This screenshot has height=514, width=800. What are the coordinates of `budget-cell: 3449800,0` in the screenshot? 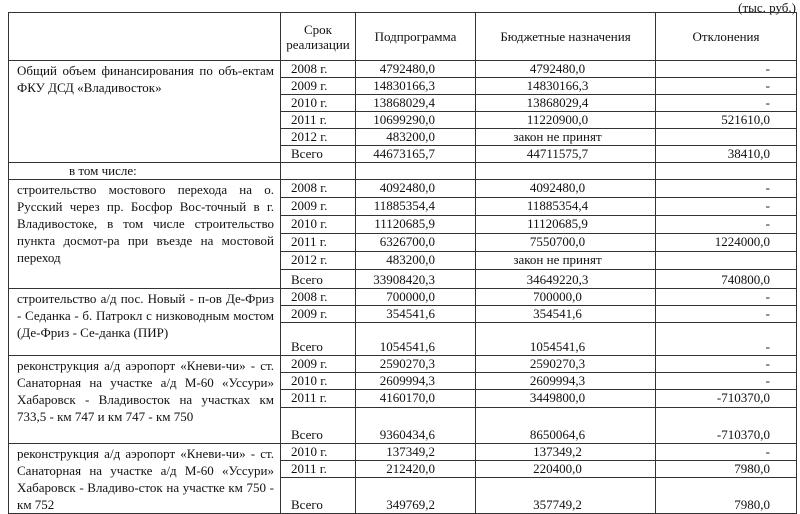 It's located at (565, 398).